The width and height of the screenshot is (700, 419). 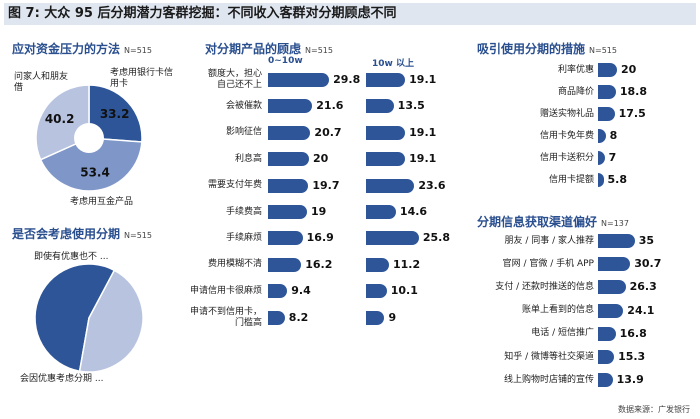 I want to click on category-label-line: 信用卡送积分, so click(x=566, y=157).